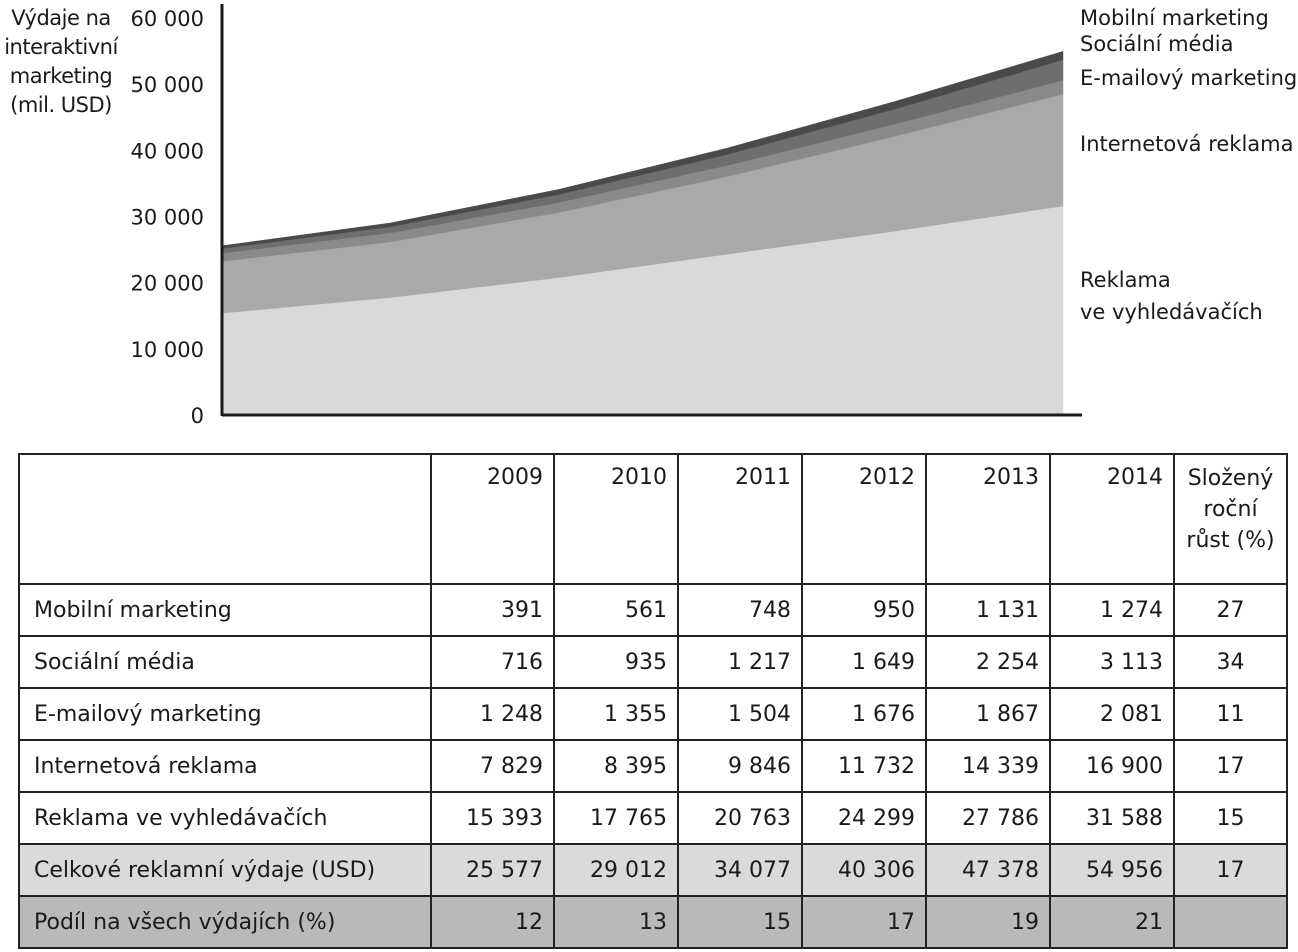 The image size is (1298, 952). Describe the element at coordinates (1112, 870) in the screenshot. I see `table-cell: 54 956` at that location.